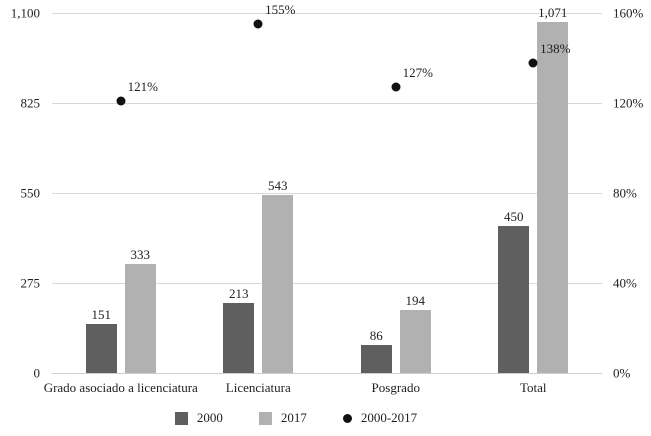 The height and width of the screenshot is (436, 651). Describe the element at coordinates (25, 13) in the screenshot. I see `y-axis-left-tick-label: 1,100` at that location.